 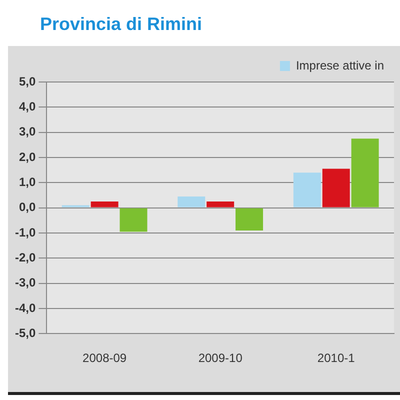 What do you see at coordinates (25, 232) in the screenshot?
I see `y-tick-label: -1,0` at bounding box center [25, 232].